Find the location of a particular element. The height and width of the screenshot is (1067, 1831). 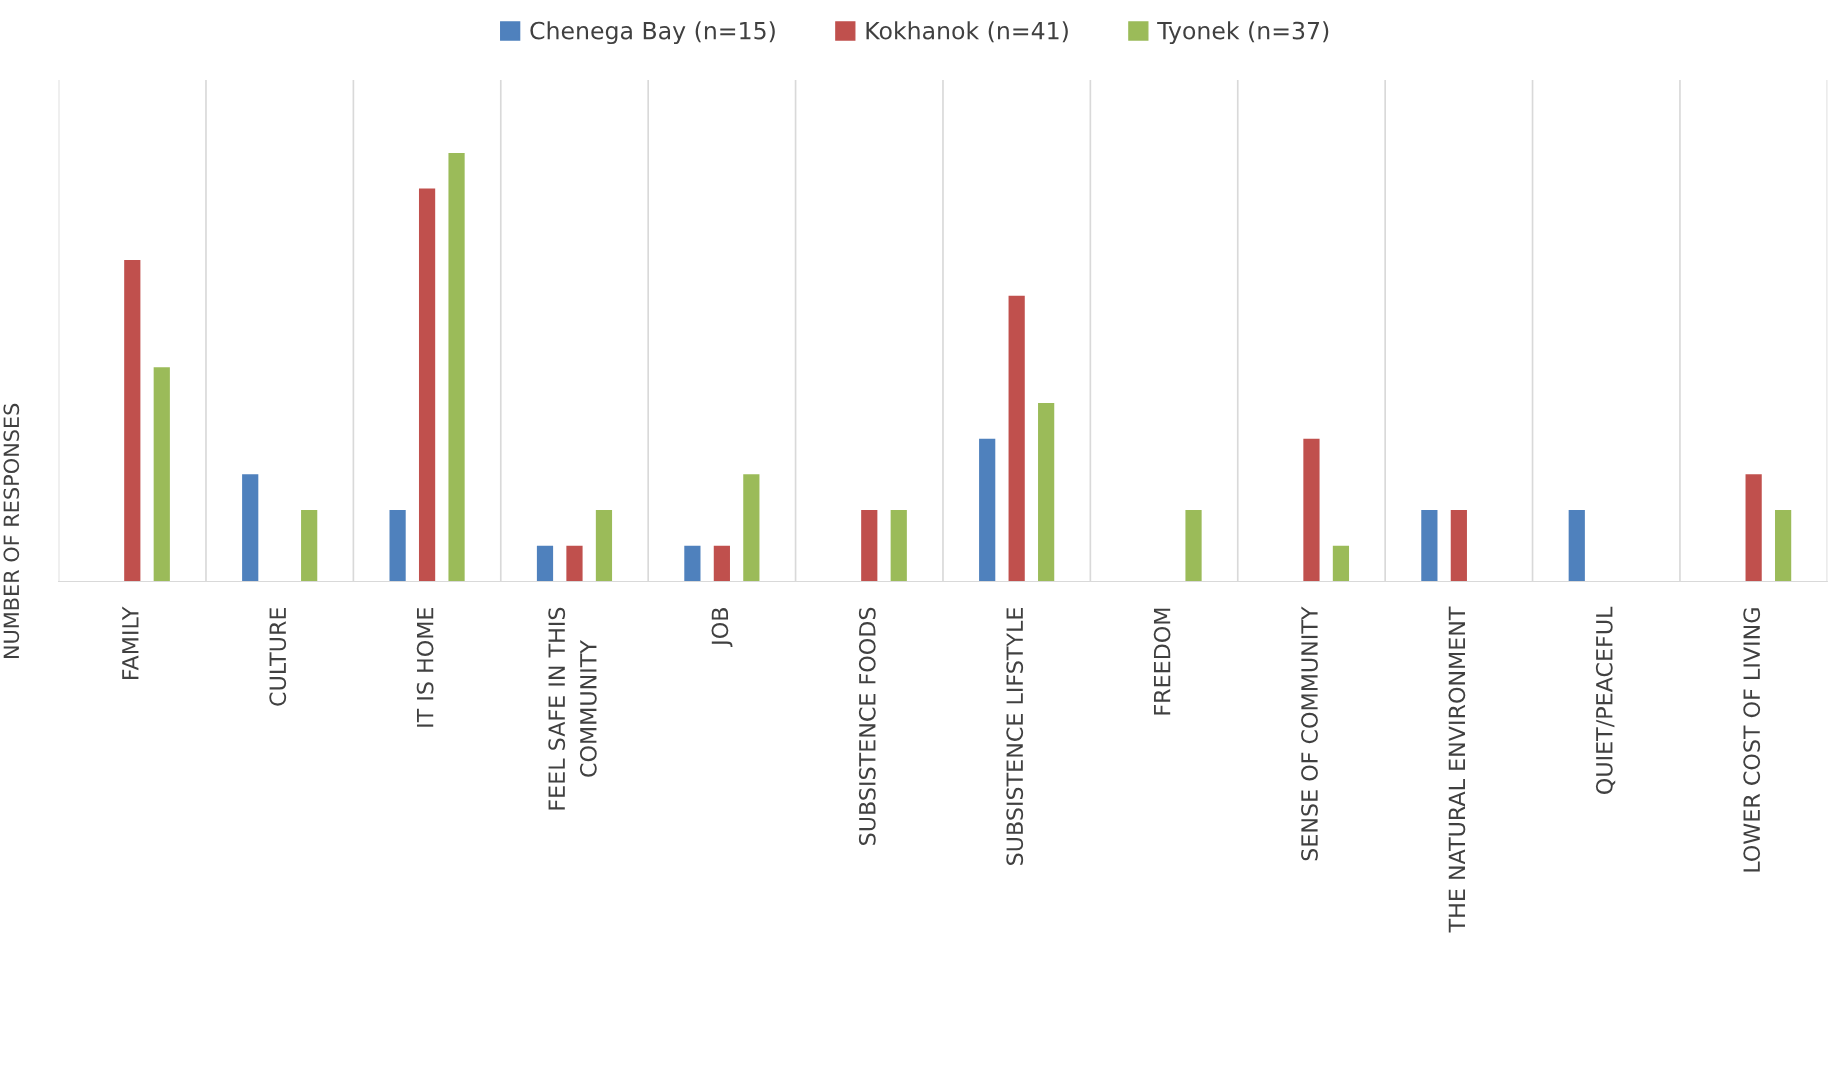

x-tick-label: SUBSISTENCE FOODS is located at coordinates (867, 726).